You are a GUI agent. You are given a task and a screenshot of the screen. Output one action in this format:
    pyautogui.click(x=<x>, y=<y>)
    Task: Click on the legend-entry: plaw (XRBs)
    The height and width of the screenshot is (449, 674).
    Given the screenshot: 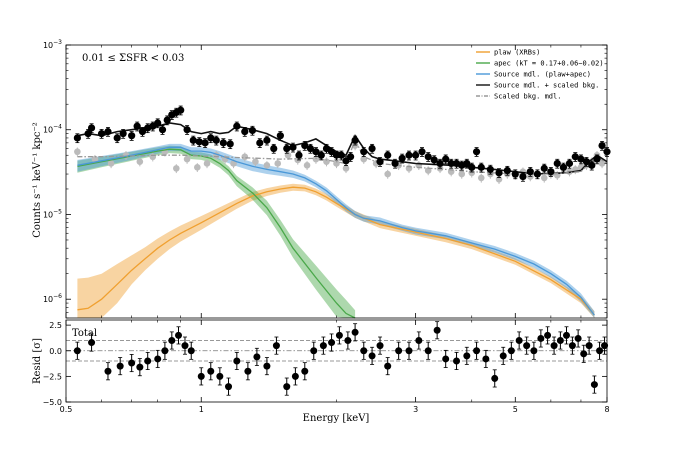 What is the action you would take?
    pyautogui.click(x=517, y=53)
    